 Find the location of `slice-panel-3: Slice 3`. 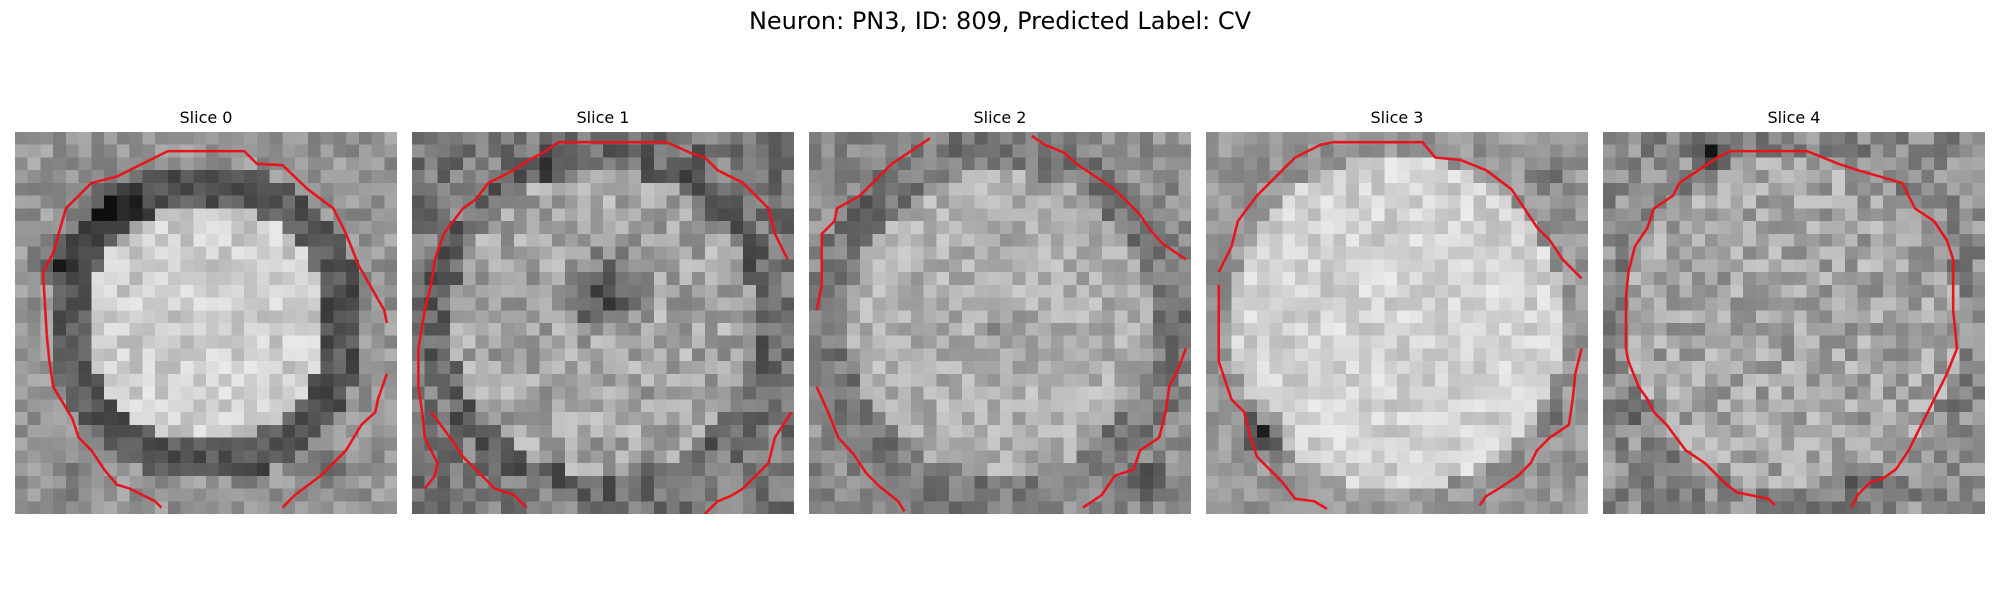

slice-panel-3: Slice 3 is located at coordinates (1397, 311).